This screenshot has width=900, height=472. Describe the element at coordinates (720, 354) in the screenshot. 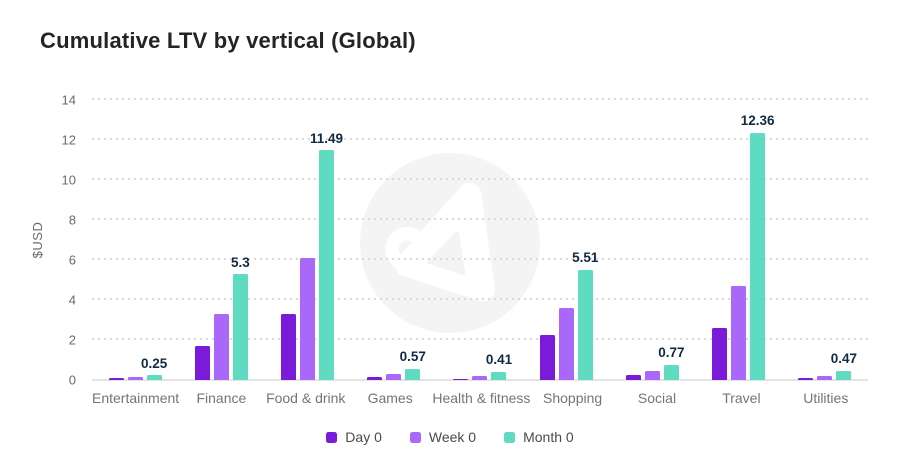

I see `bar-day-0-travel` at that location.